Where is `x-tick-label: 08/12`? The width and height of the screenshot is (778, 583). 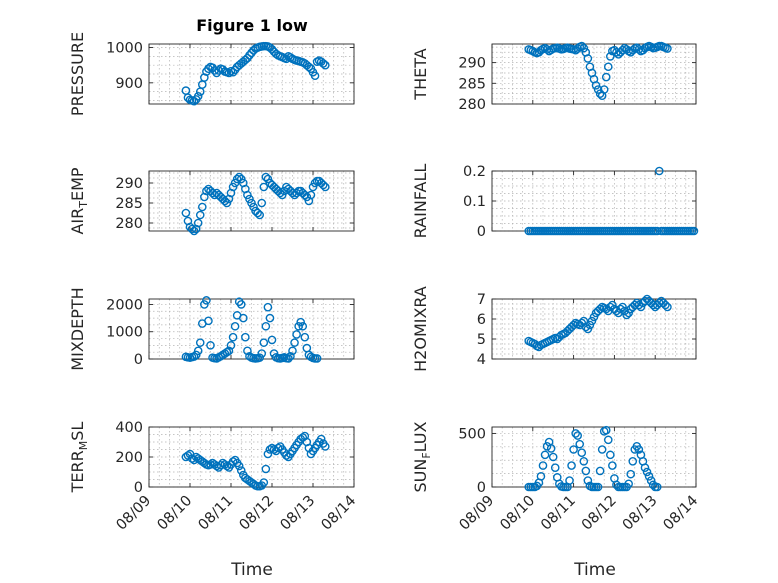
x-tick-label: 08/12 is located at coordinates (257, 513).